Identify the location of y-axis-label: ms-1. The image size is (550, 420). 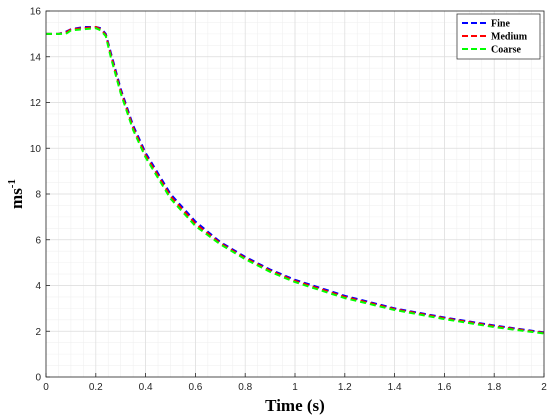
(16, 194).